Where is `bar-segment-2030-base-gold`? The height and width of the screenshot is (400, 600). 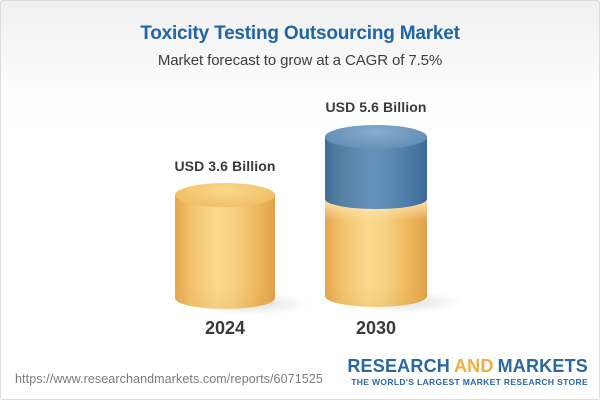 bar-segment-2030-base-gold is located at coordinates (376, 253).